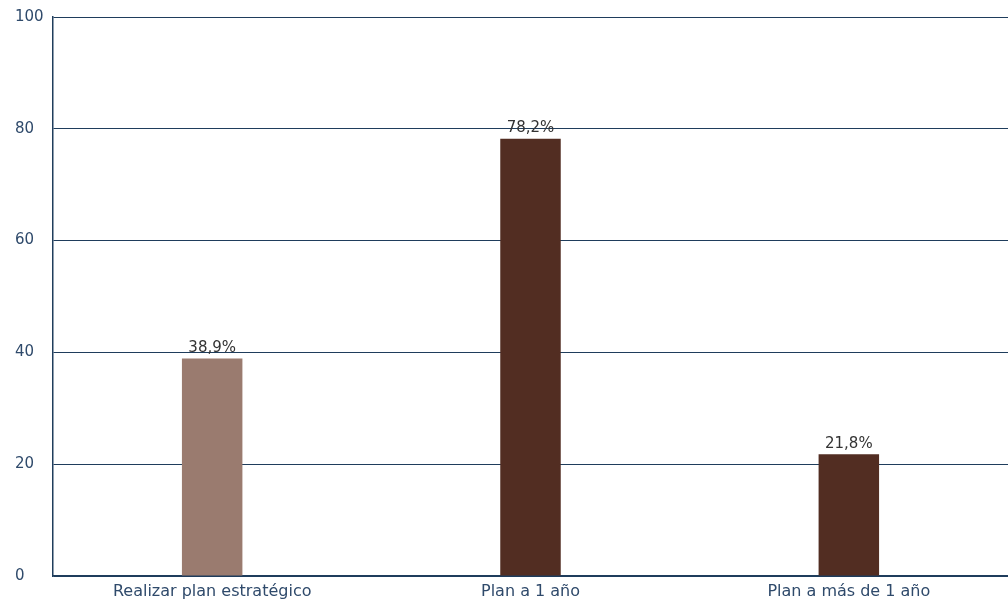  What do you see at coordinates (212, 590) in the screenshot?
I see `x-tick-label: Realizar plan estratégico` at bounding box center [212, 590].